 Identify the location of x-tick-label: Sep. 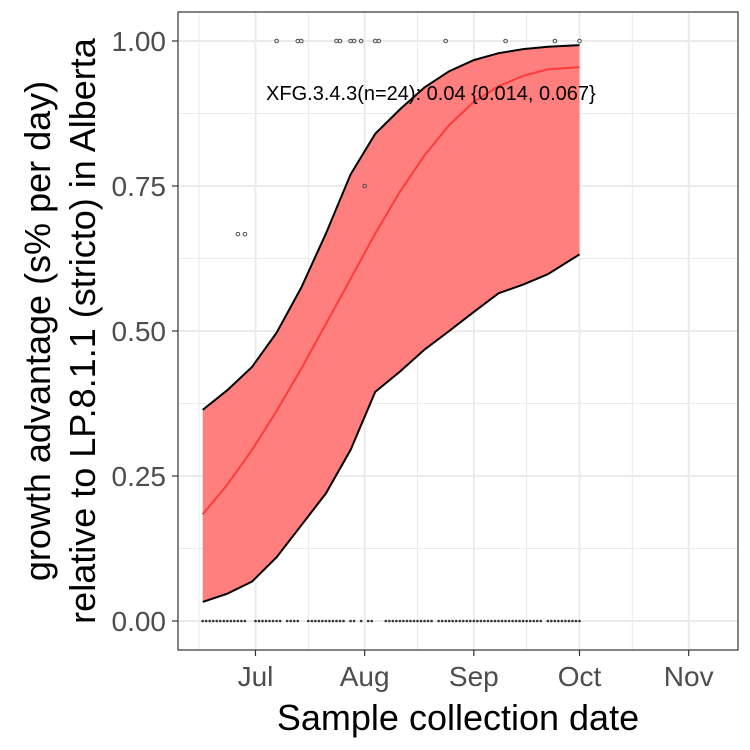
(474, 676).